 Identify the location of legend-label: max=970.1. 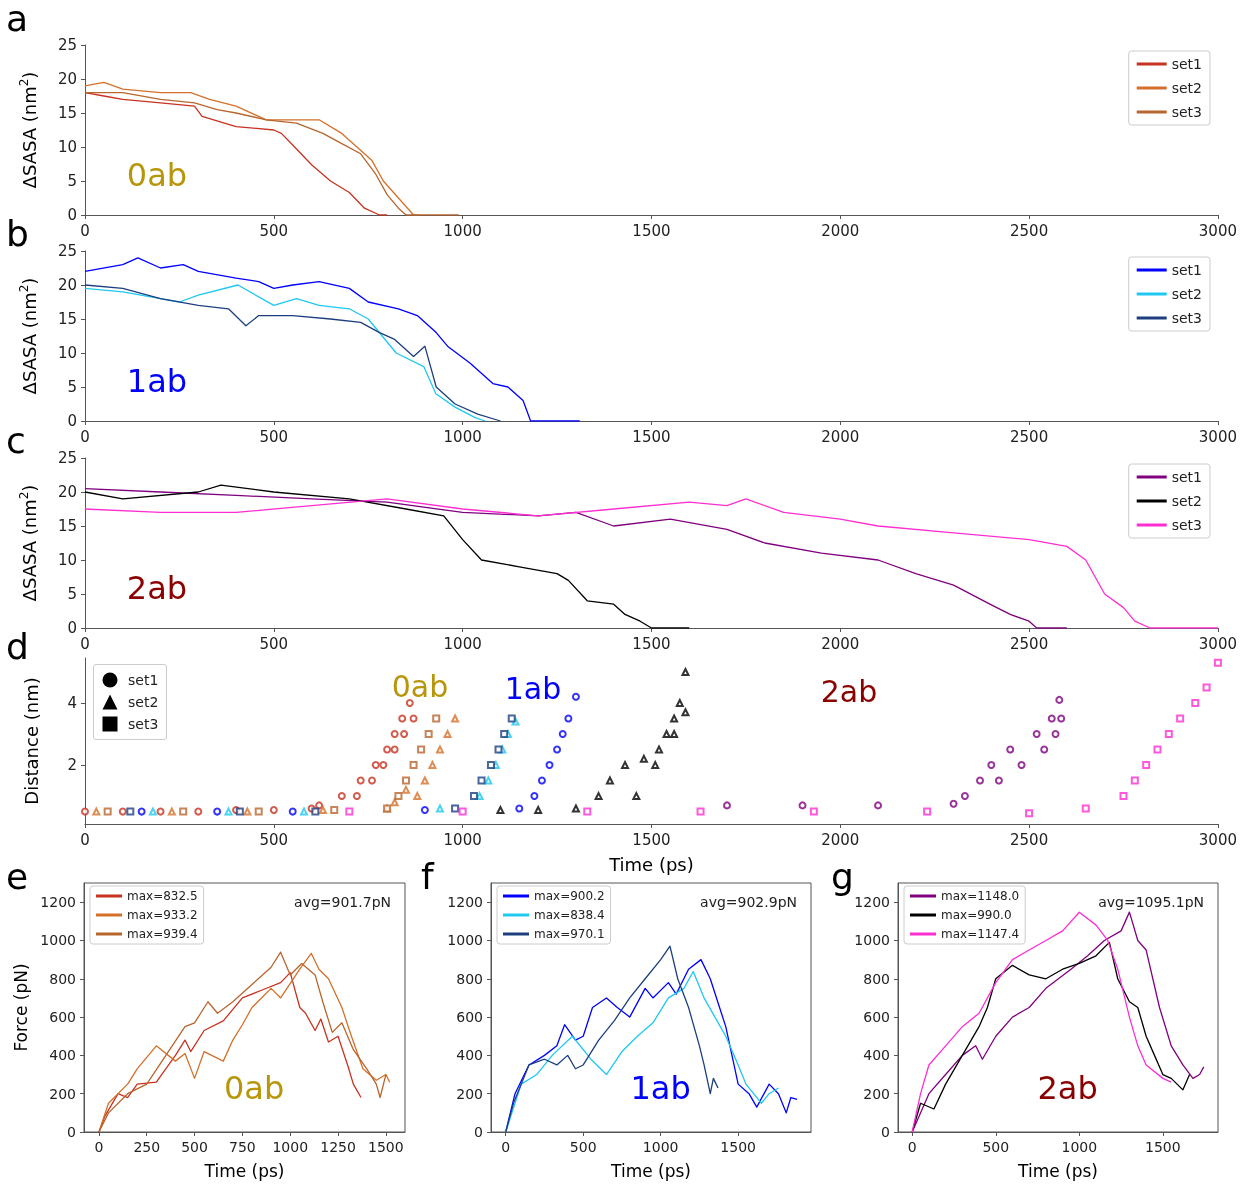
(569, 934).